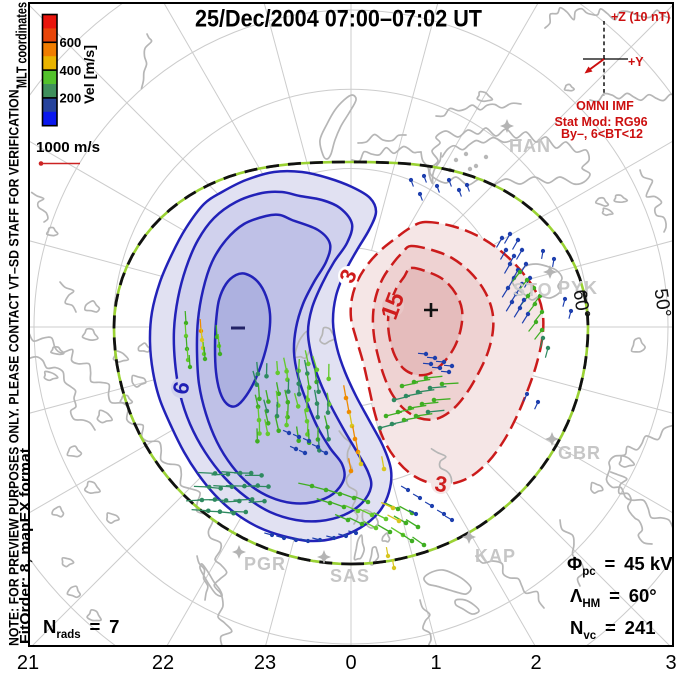  I want to click on svg-text: PYK, so click(578, 288).